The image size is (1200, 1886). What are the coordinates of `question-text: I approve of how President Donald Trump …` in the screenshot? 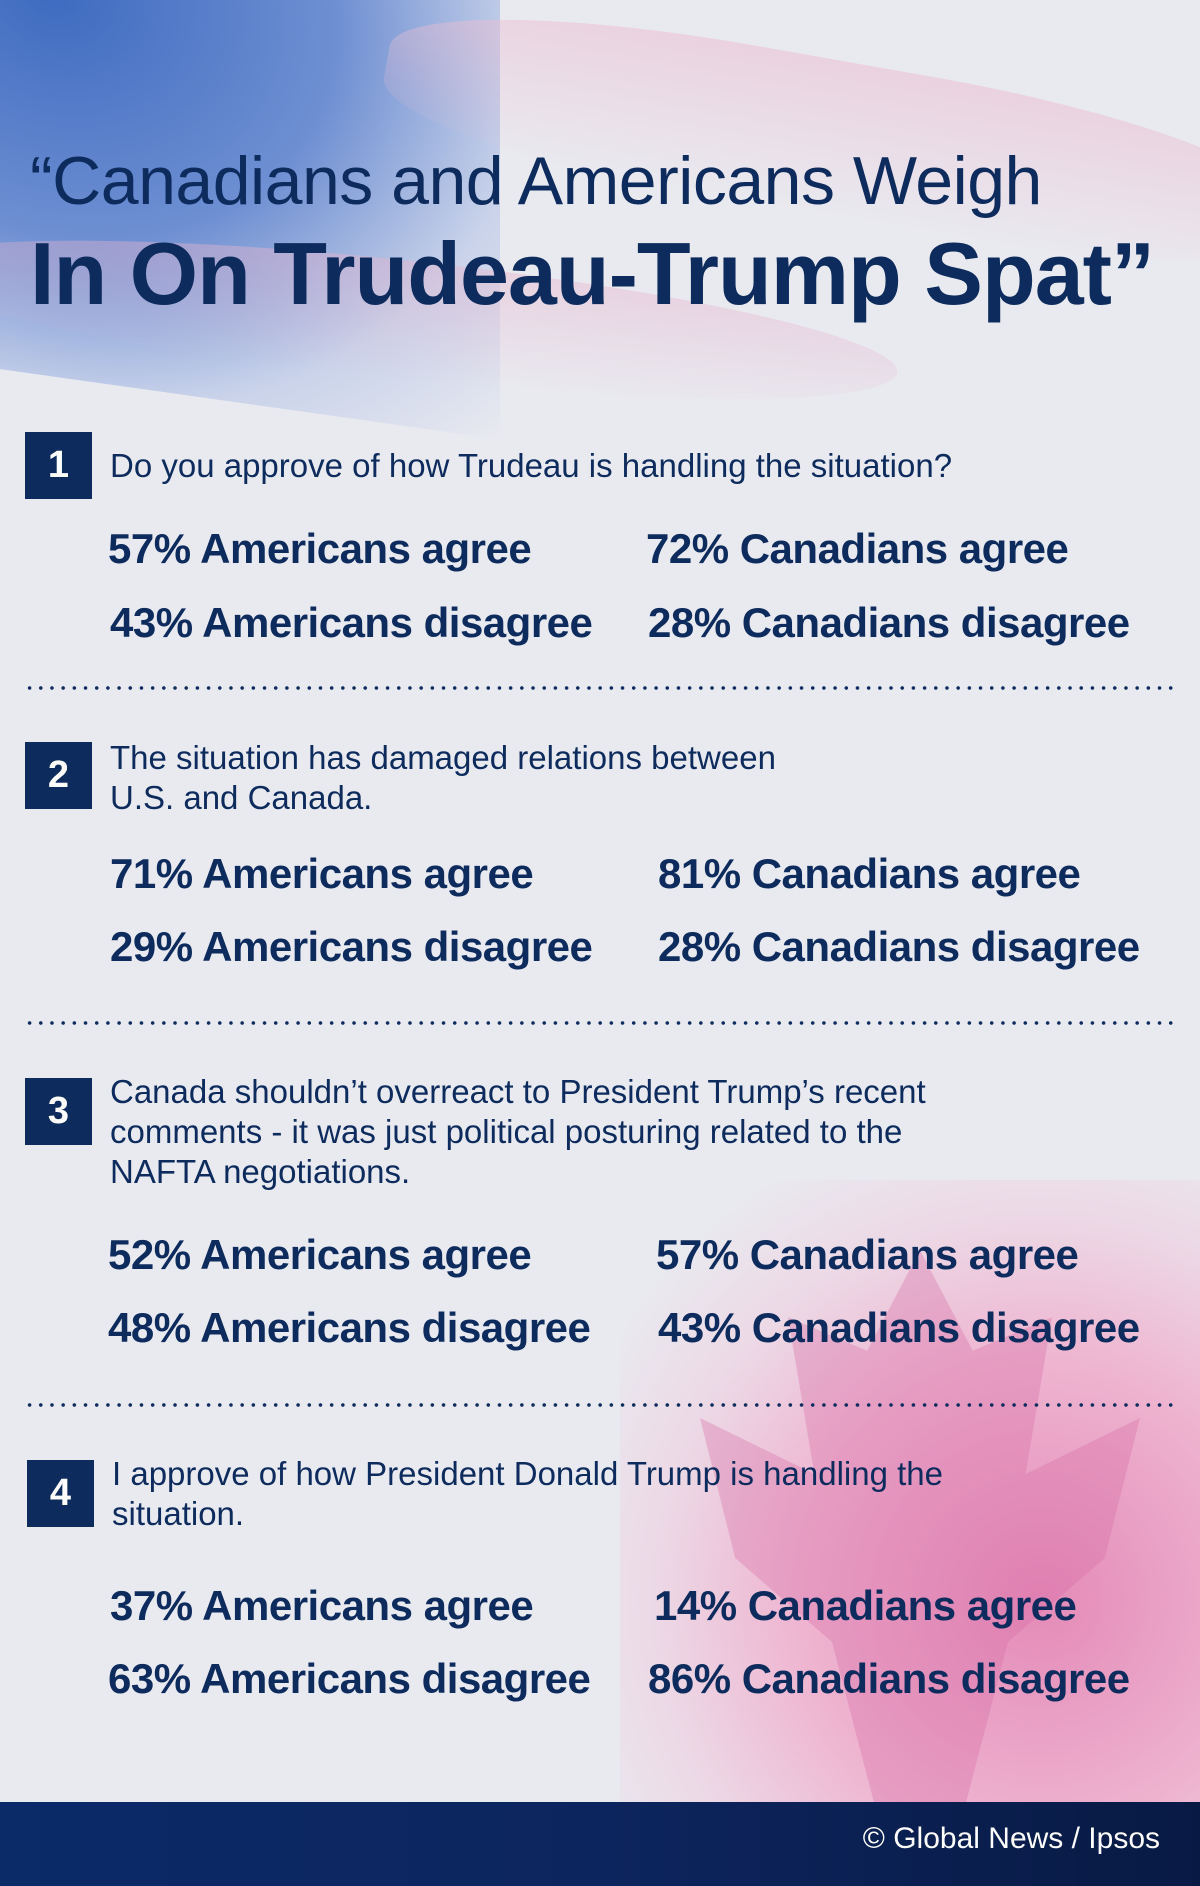 It's located at (602, 1494).